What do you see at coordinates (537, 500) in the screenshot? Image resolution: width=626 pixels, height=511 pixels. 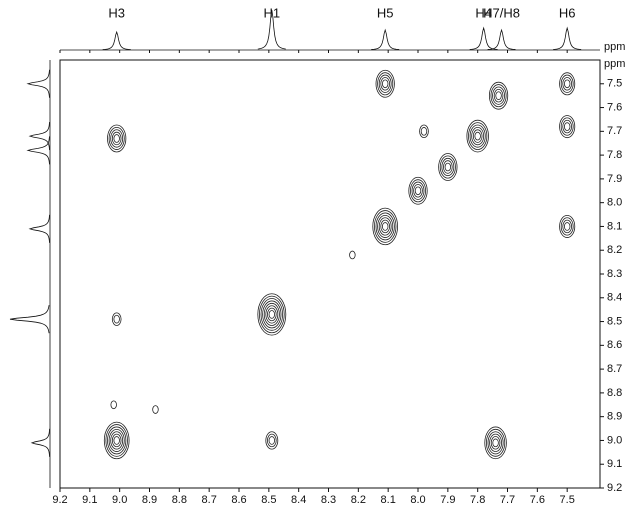 I see `x-tick-label: 7.6` at bounding box center [537, 500].